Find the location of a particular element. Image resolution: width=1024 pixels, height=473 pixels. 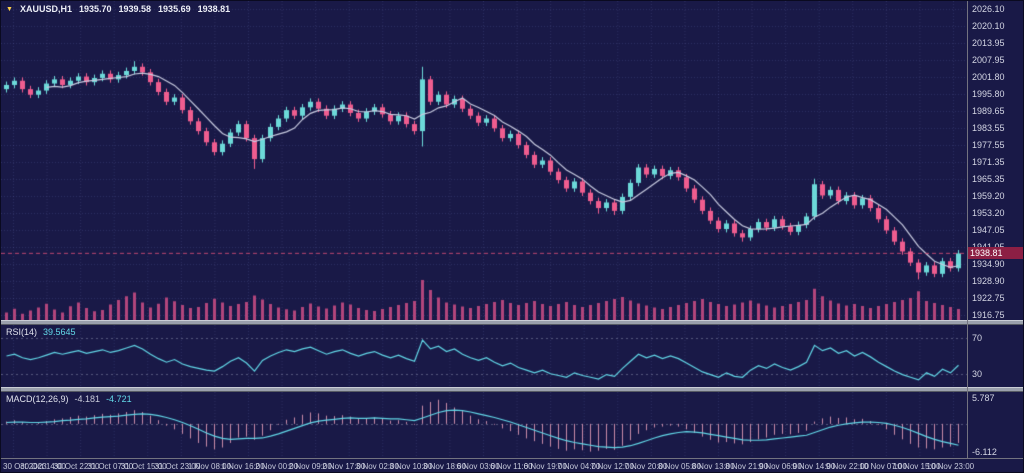

macd-signal-value: -4.721 is located at coordinates (119, 399).